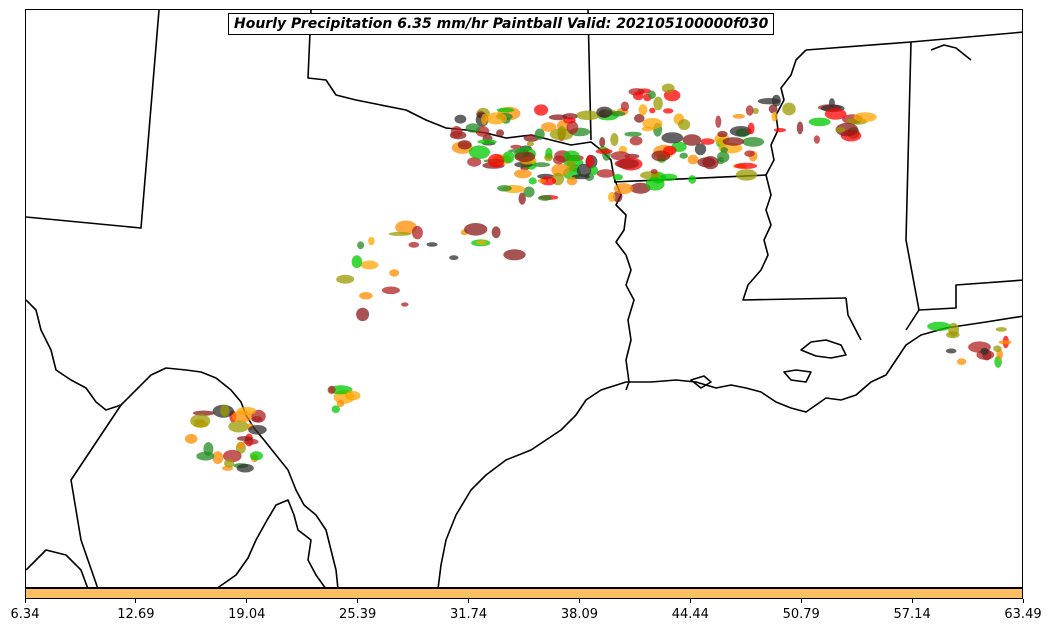 Image resolution: width=1053 pixels, height=633 pixels. I want to click on colorbar-tick-label: 6.34, so click(25, 614).